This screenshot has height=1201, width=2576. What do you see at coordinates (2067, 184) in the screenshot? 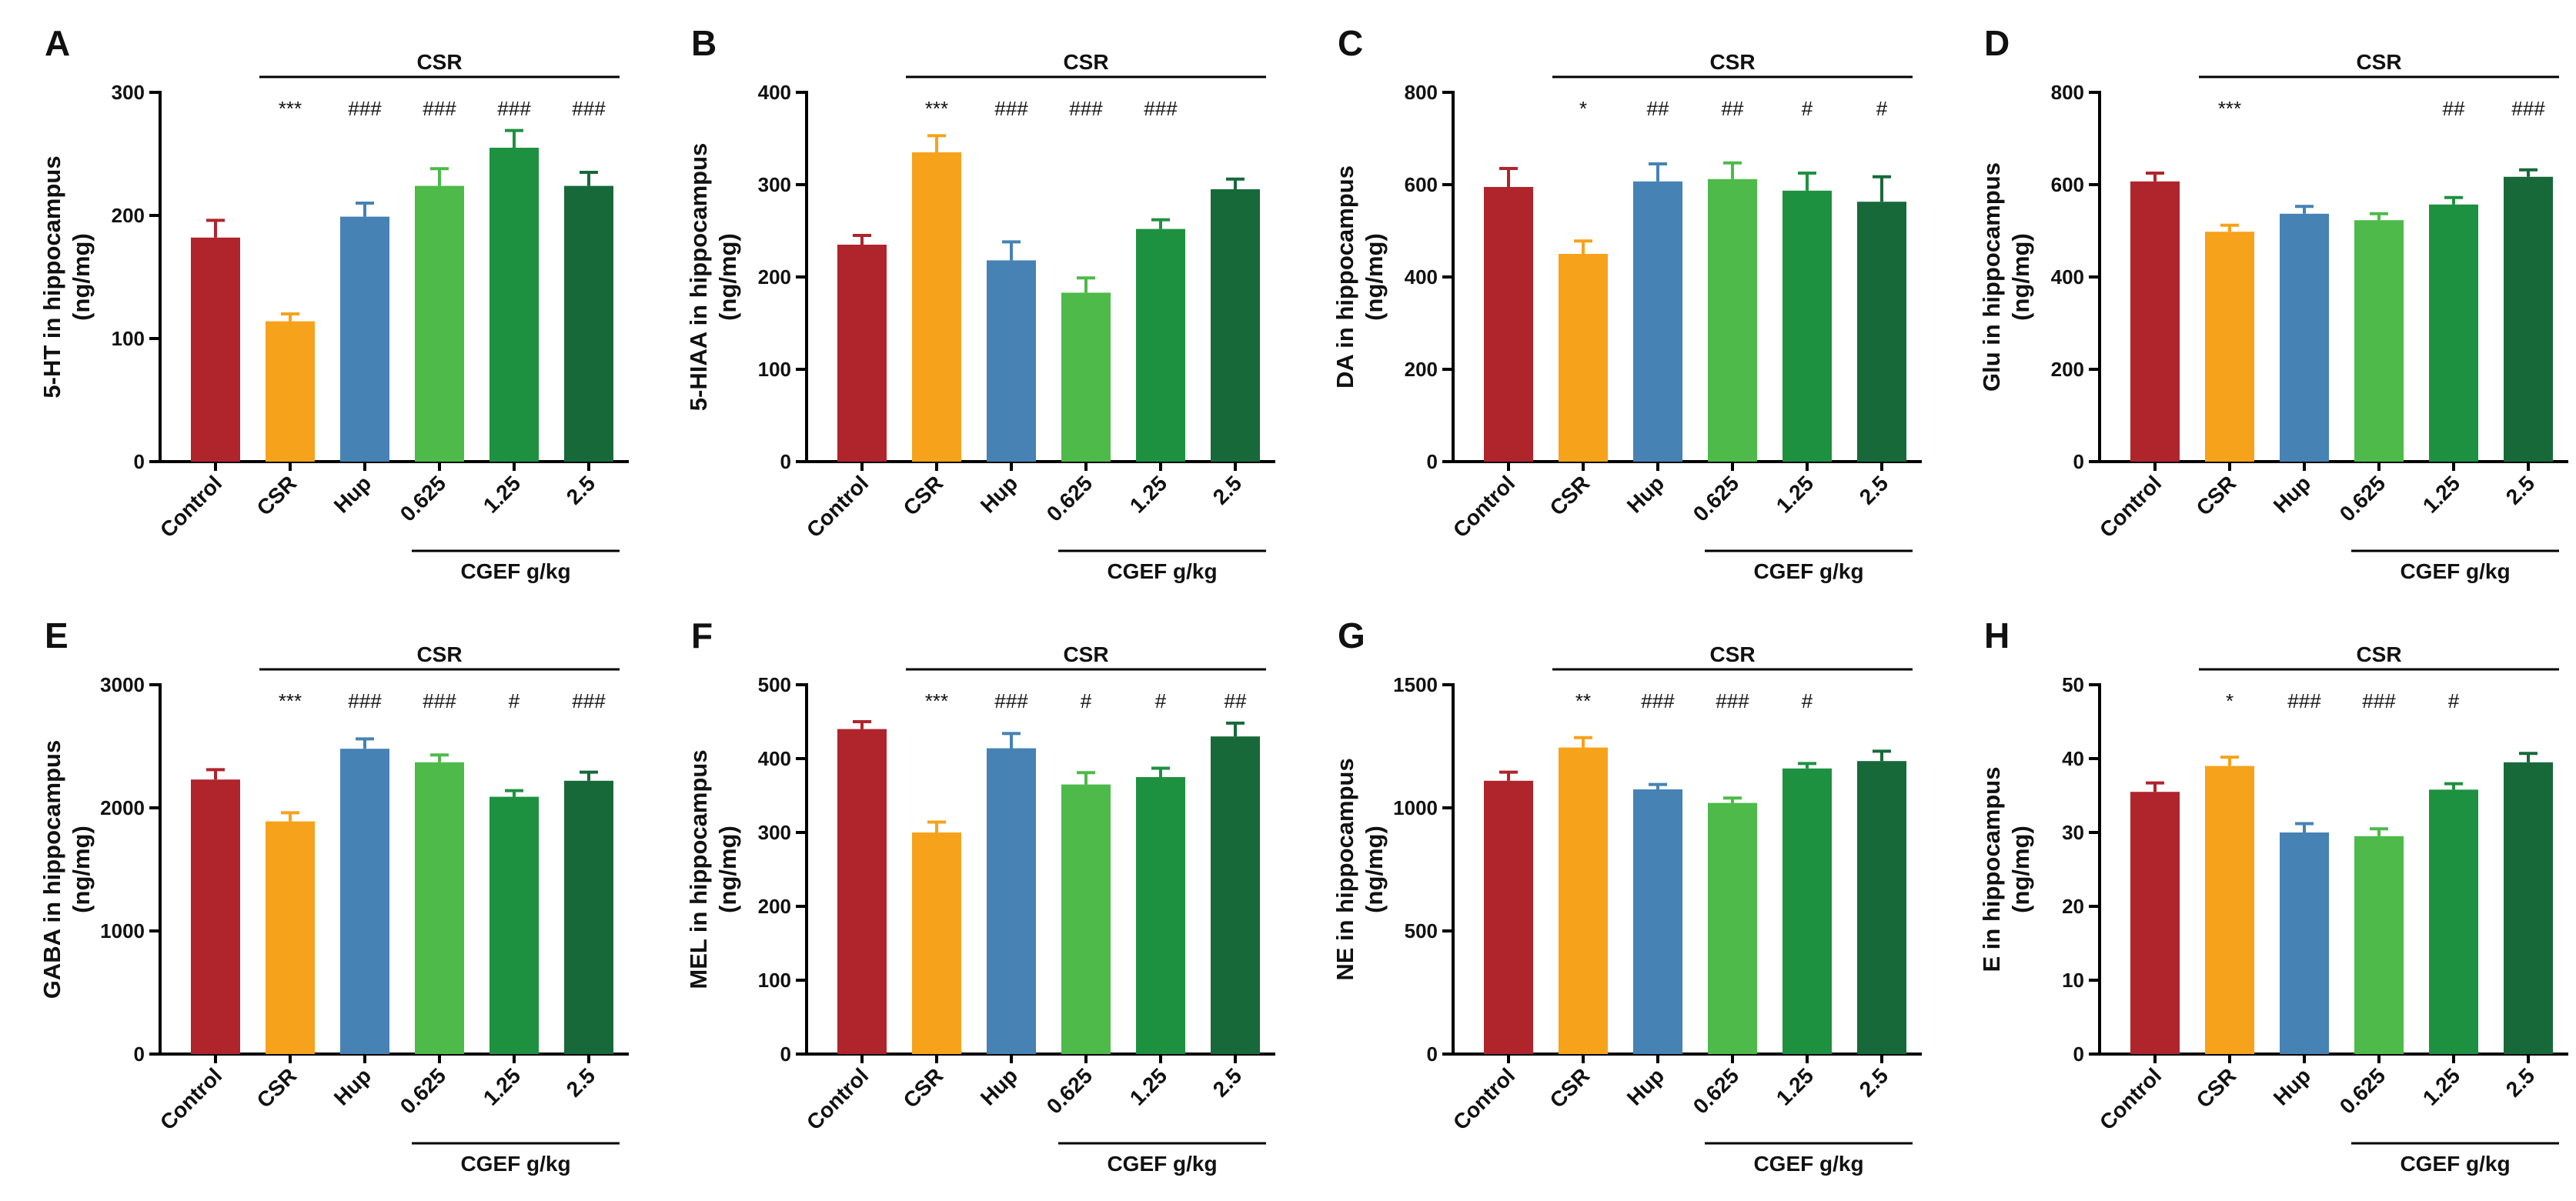
I see `y-tick-label: 600` at bounding box center [2067, 184].